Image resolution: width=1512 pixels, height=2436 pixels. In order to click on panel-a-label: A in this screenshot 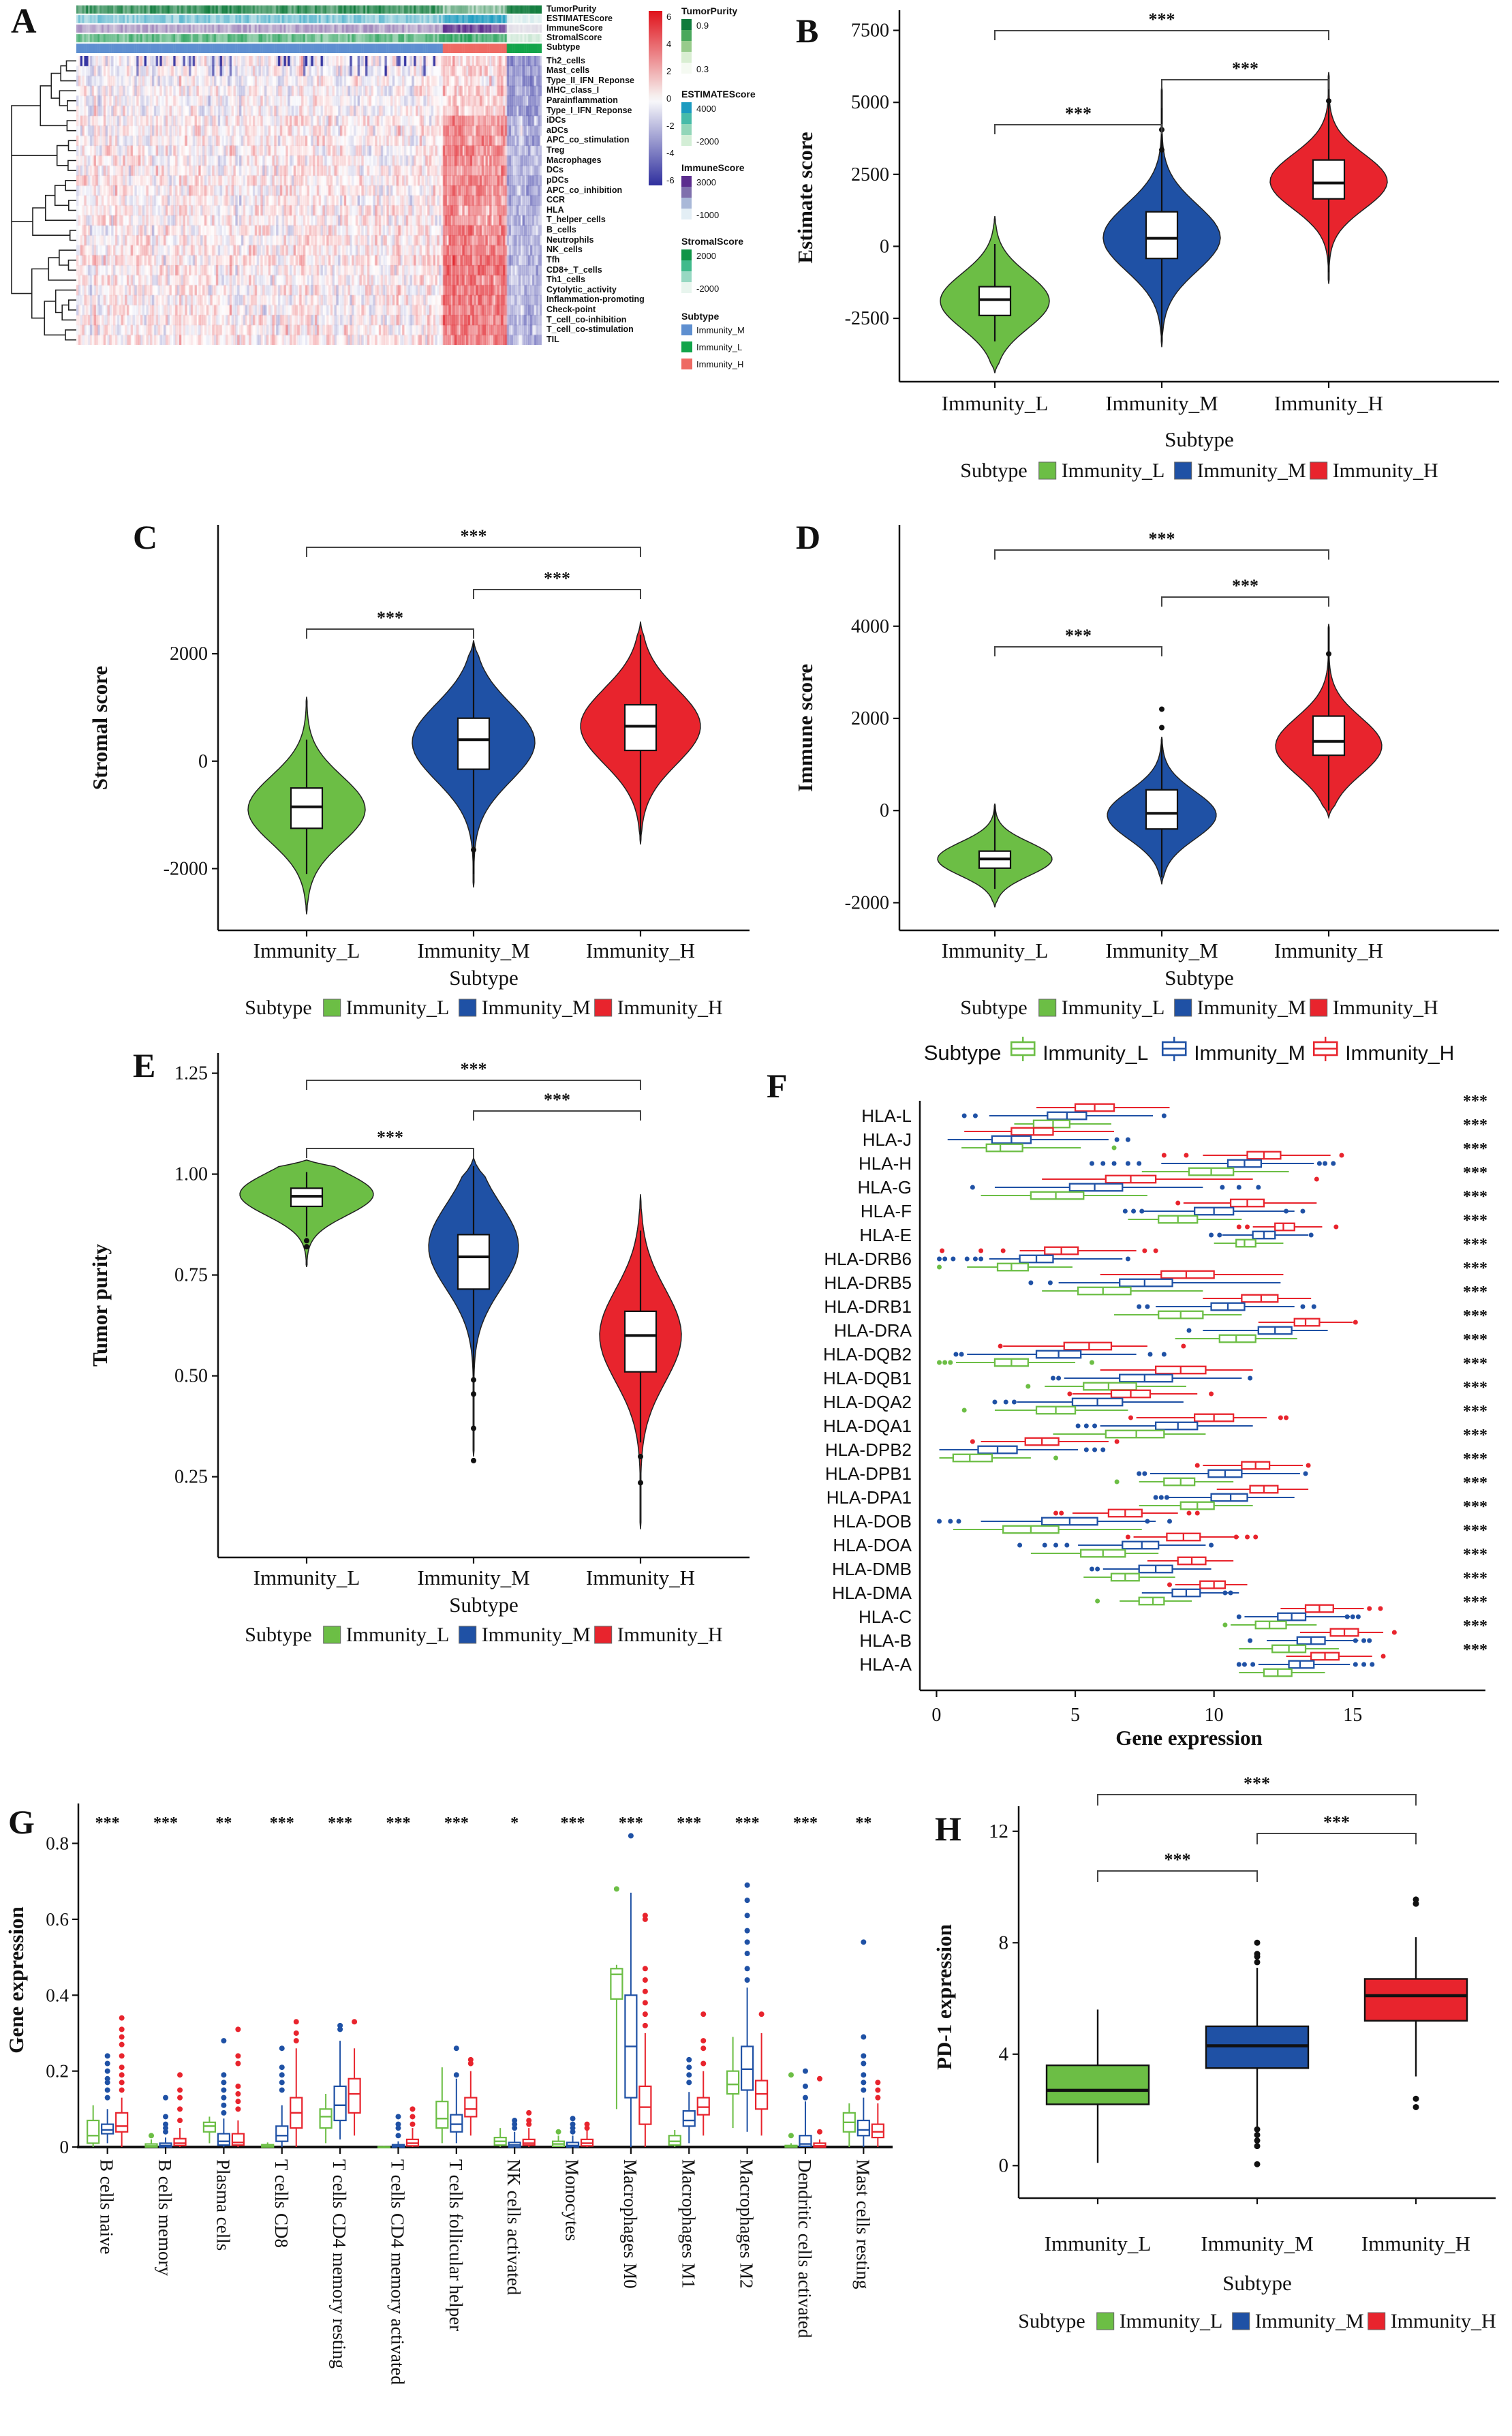, I will do `click(24, 21)`.